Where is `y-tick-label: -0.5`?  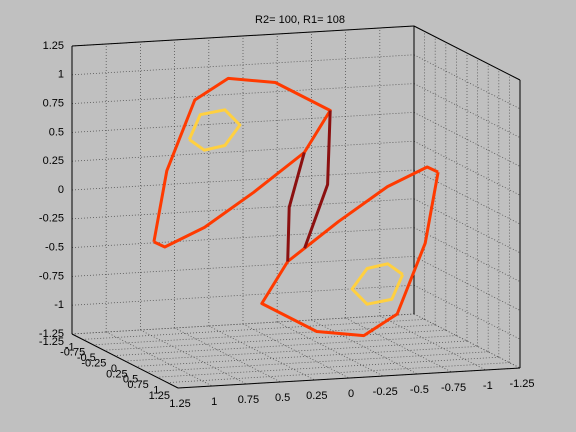
y-tick-label: -0.5 is located at coordinates (86, 358).